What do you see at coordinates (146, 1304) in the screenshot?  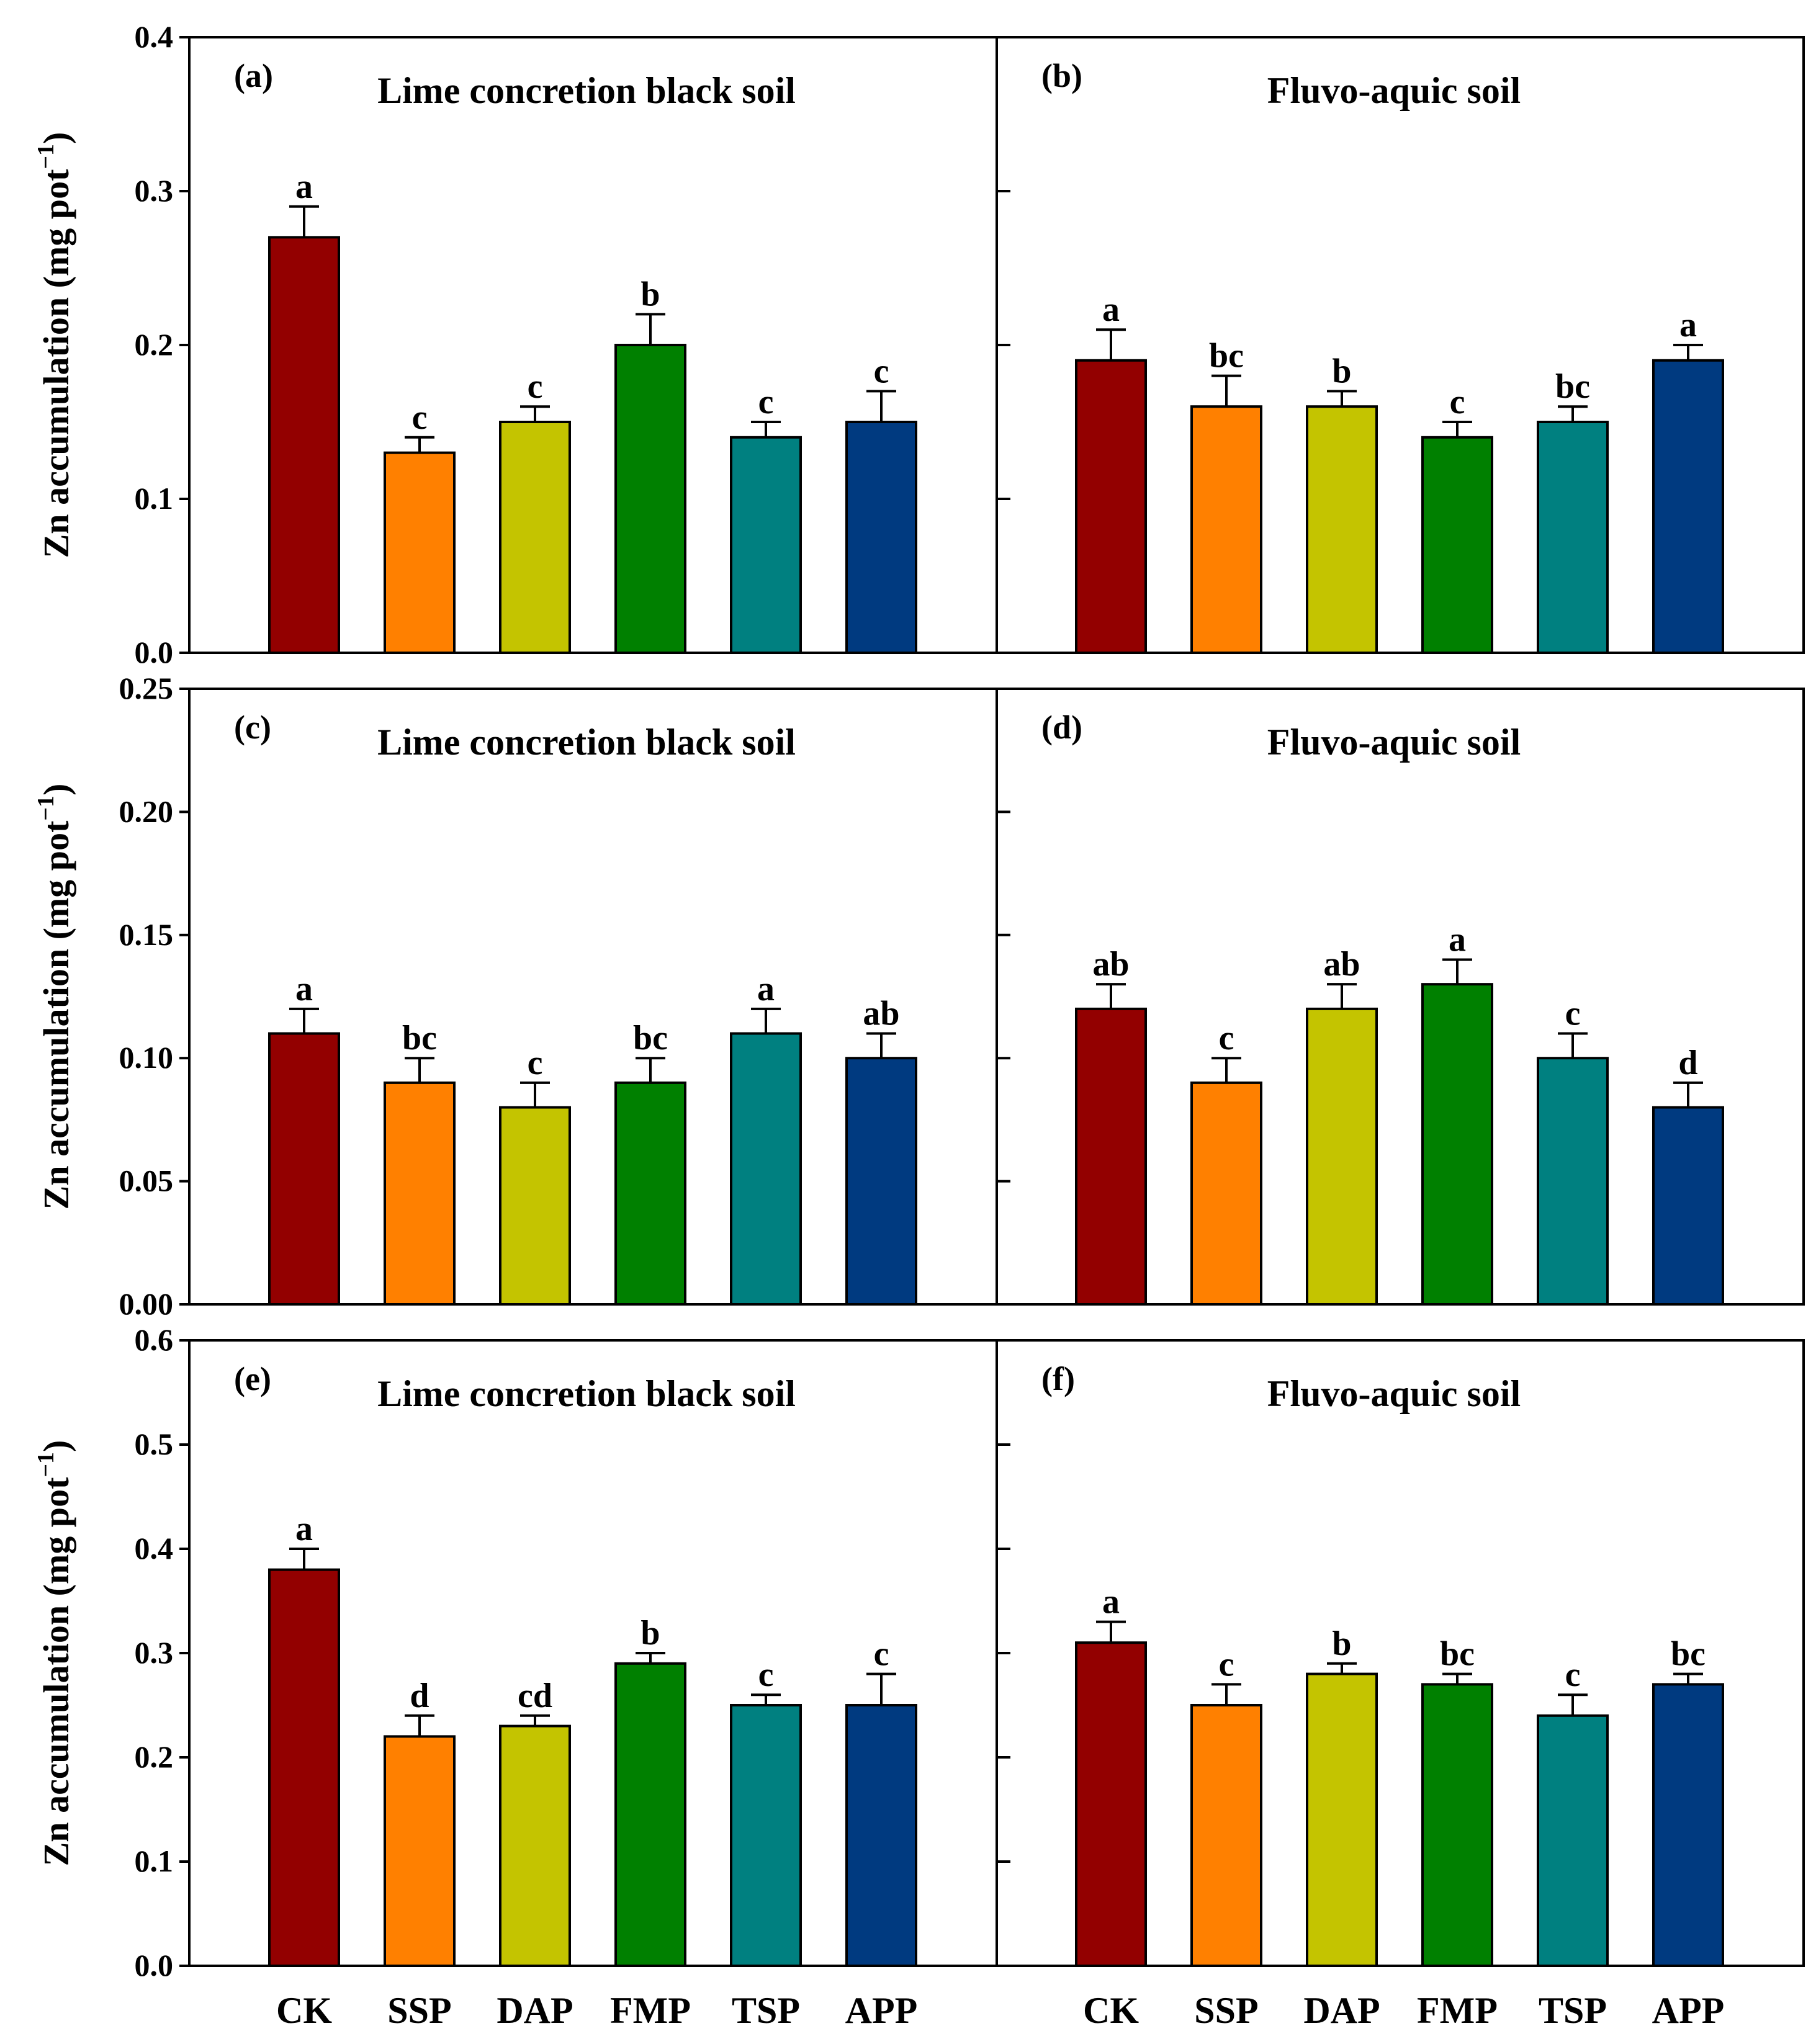 I see `y-tick-label: 0.00` at bounding box center [146, 1304].